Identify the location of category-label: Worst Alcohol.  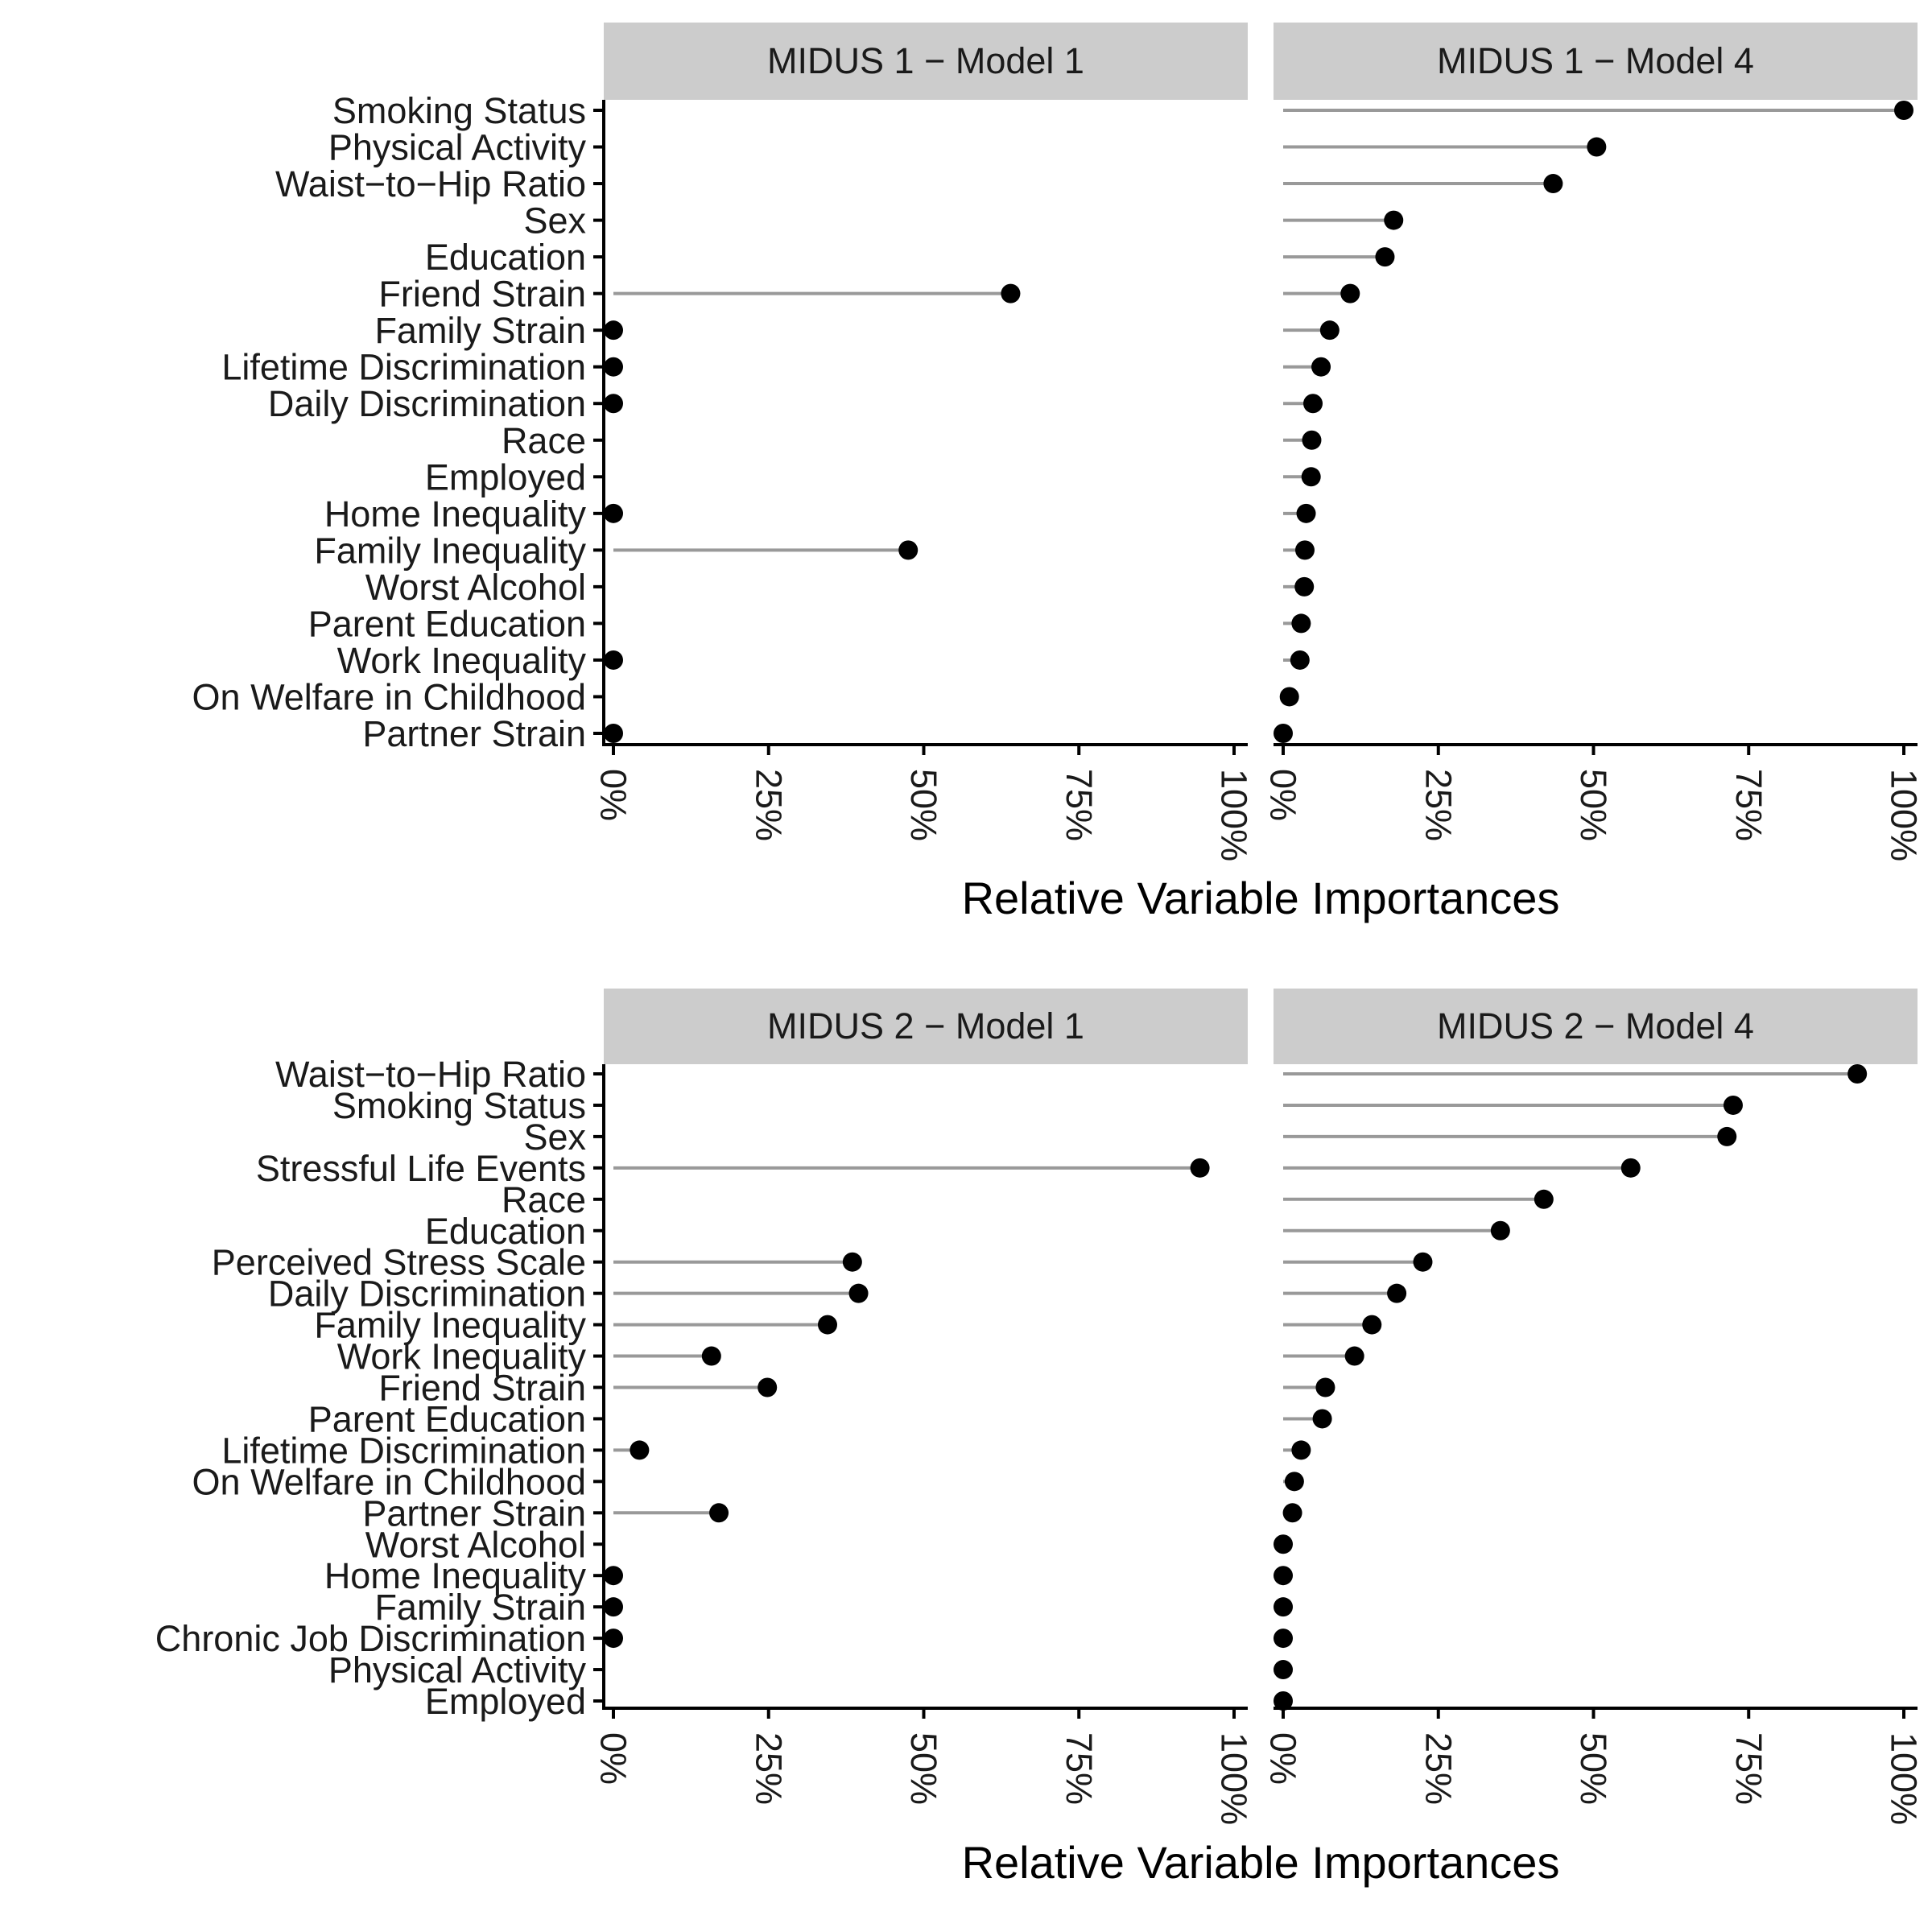
(475, 587).